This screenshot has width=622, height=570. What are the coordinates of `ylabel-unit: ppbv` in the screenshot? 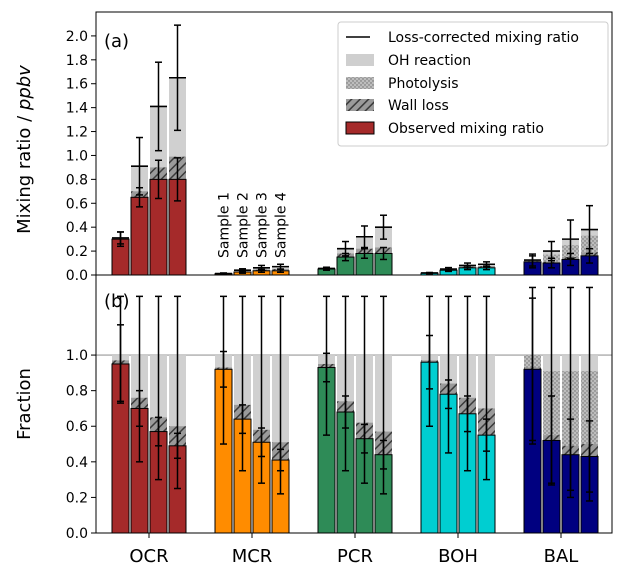 It's located at (24, 88).